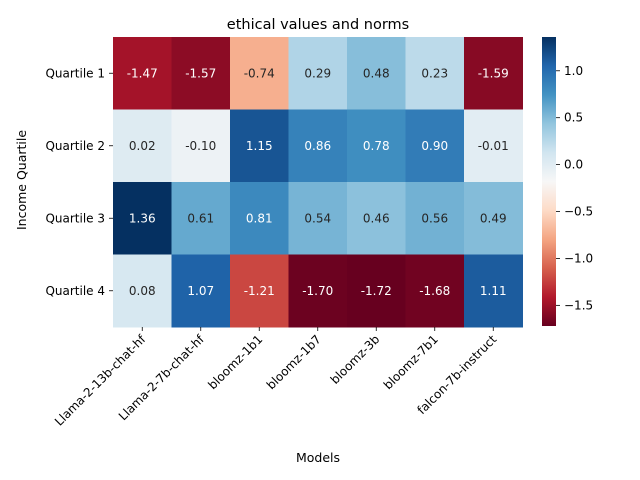 The height and width of the screenshot is (480, 640). I want to click on y-axis-ticks: Quartile 1 Quartile 2 Quartile 3 Quartile 4, so click(79, 182).